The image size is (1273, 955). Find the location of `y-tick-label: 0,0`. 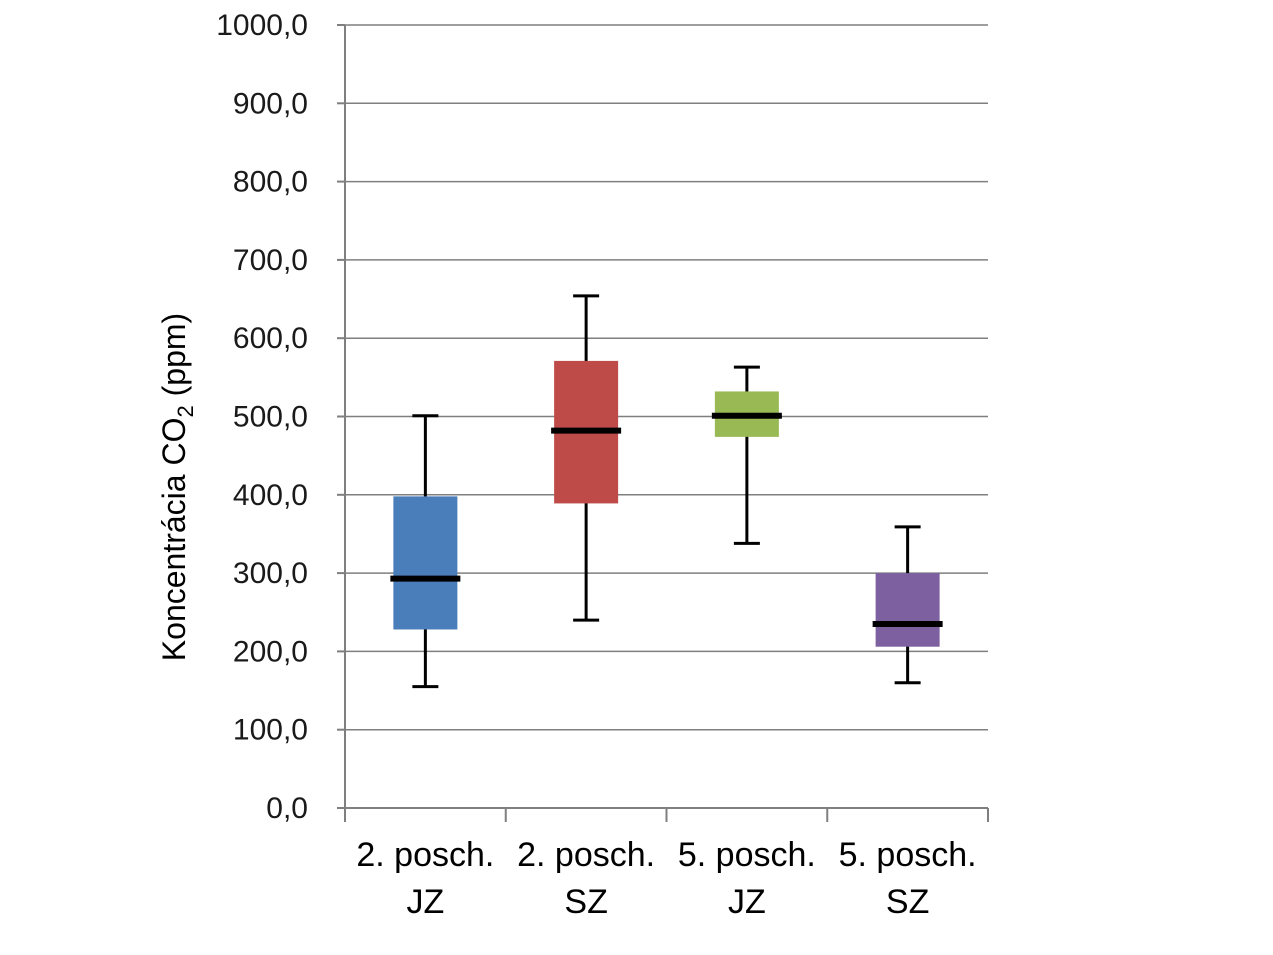

y-tick-label: 0,0 is located at coordinates (287, 808).